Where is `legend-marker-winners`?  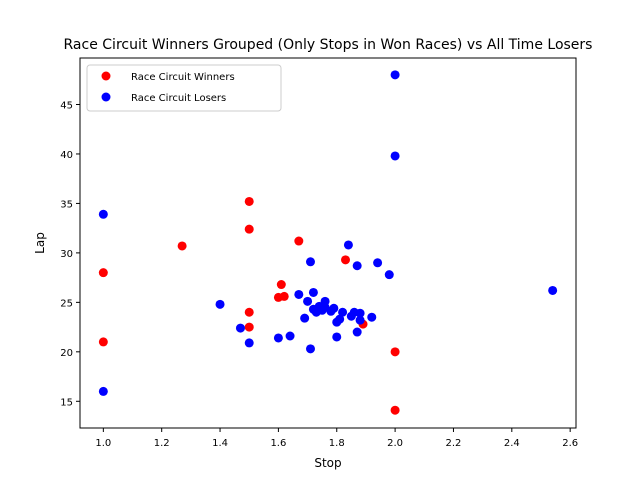 legend-marker-winners is located at coordinates (106, 76).